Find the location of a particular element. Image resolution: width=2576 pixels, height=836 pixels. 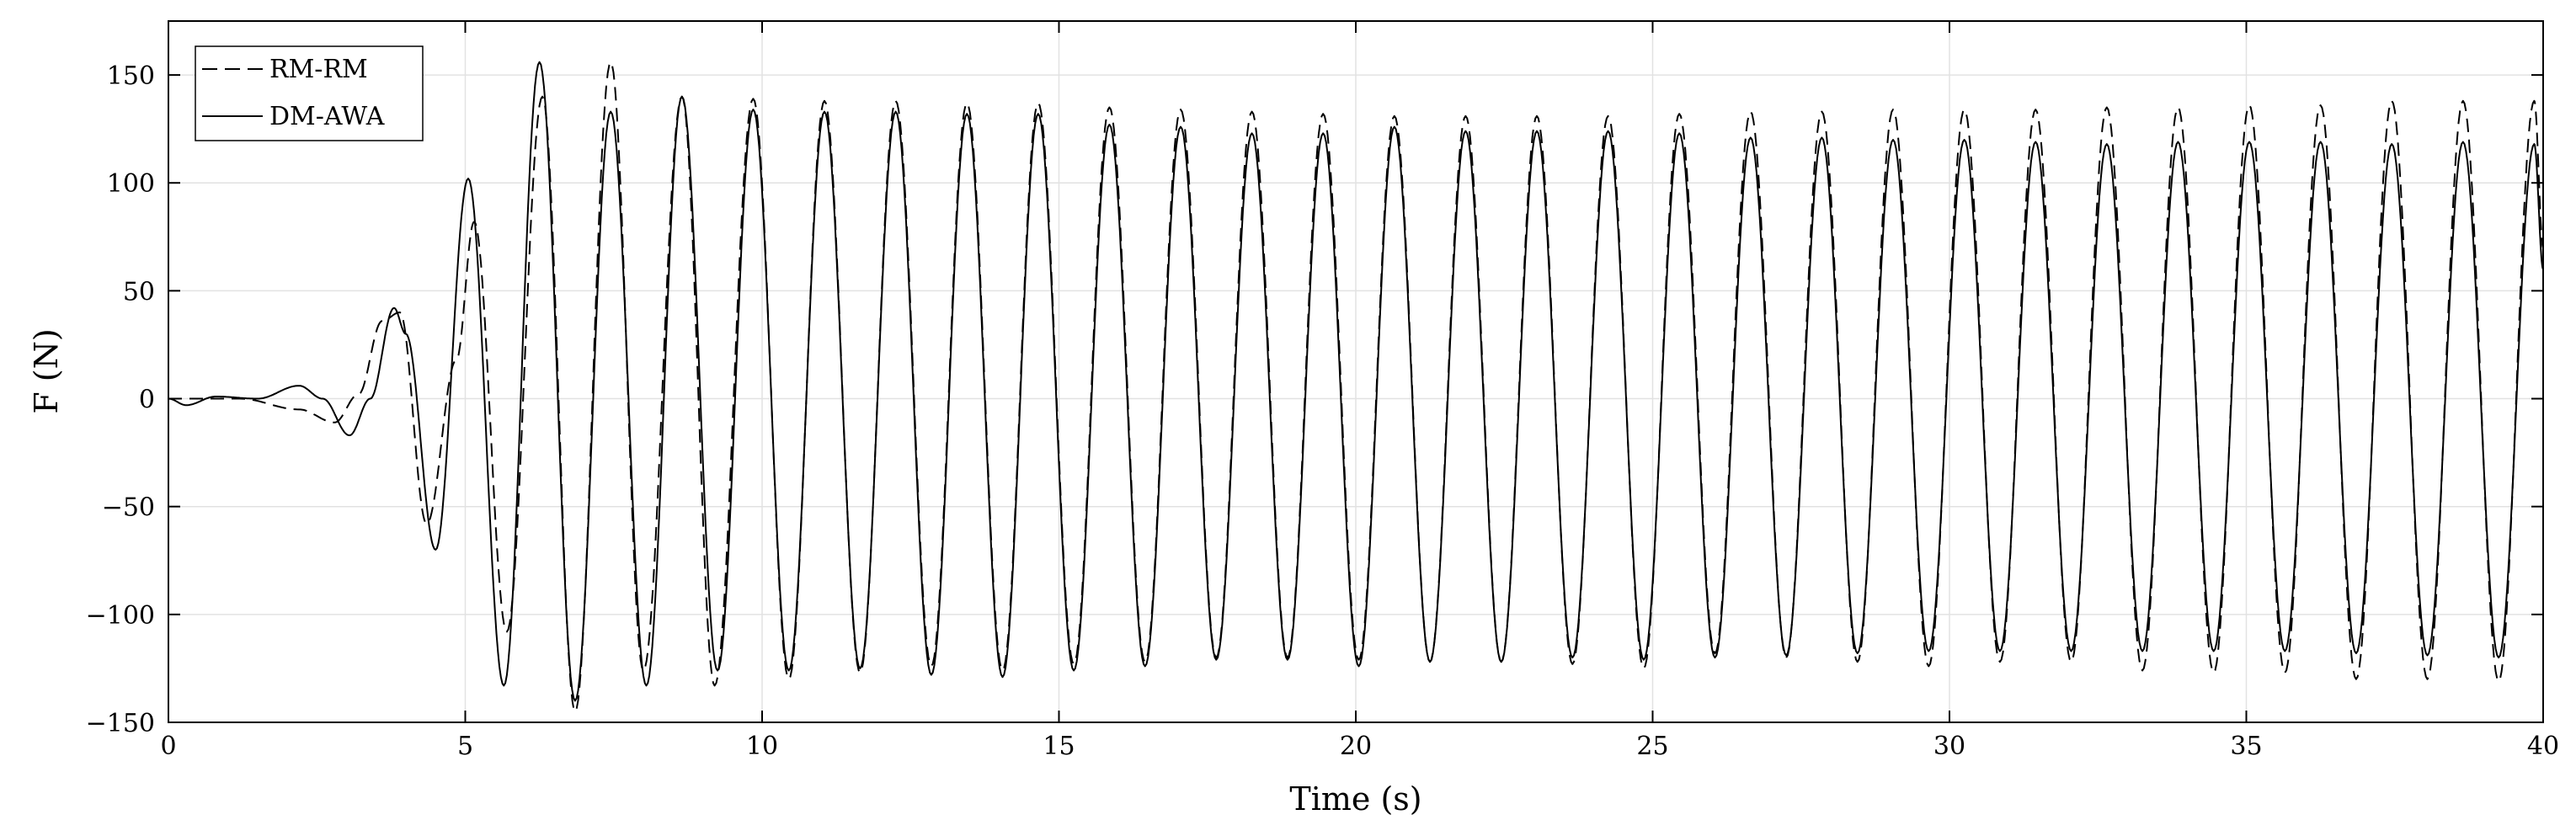

y-axis-label: F (N) is located at coordinates (46, 370).